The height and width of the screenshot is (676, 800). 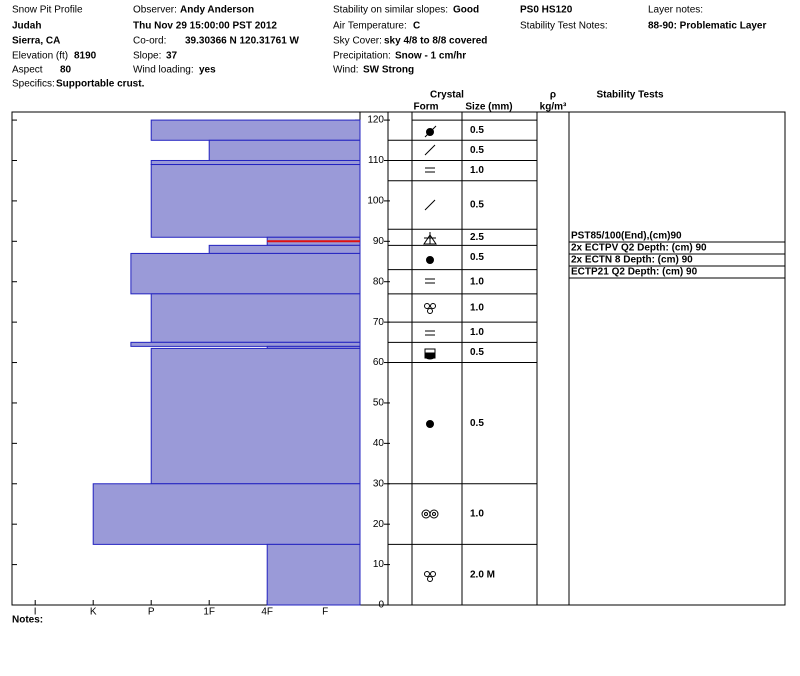 I want to click on label: Specifics:, so click(x=33, y=84).